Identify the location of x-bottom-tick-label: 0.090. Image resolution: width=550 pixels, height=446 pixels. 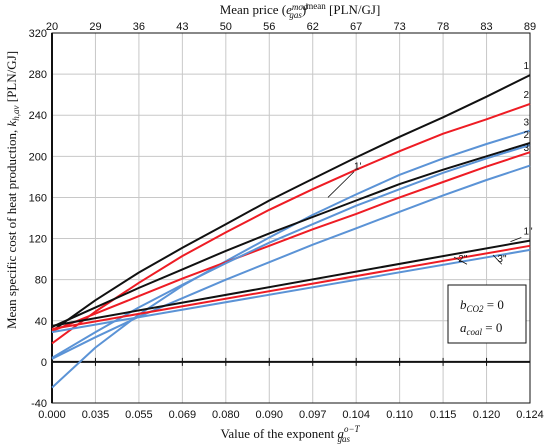
(270, 415).